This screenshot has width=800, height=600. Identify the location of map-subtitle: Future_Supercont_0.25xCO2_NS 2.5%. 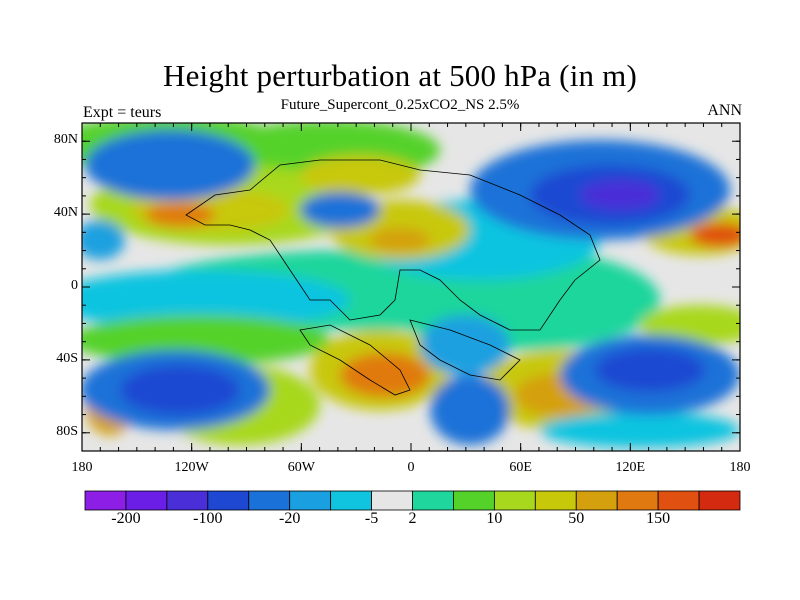
(400, 105).